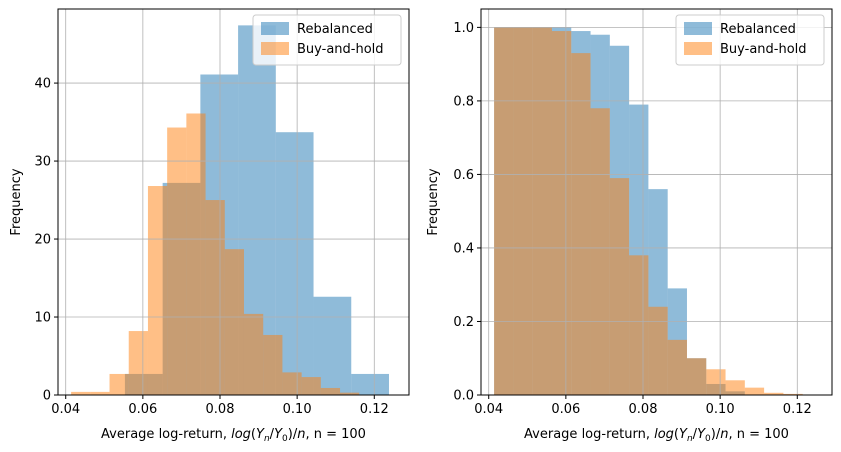  I want to click on chart-1-ytick-label: 30, so click(42, 162).